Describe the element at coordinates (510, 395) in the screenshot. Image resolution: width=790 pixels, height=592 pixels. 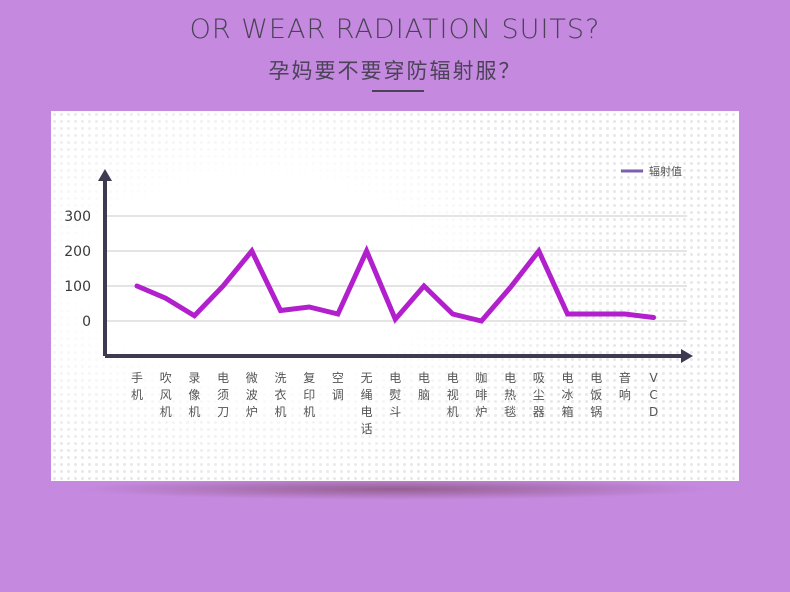
I see `x-tick-label: 电热毯` at that location.